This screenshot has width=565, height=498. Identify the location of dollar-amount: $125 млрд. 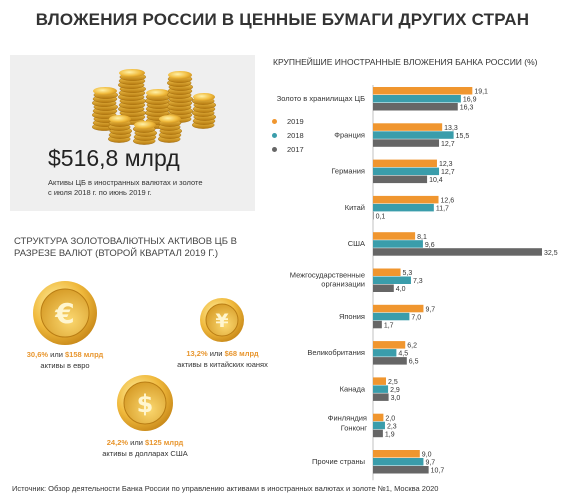
(164, 442).